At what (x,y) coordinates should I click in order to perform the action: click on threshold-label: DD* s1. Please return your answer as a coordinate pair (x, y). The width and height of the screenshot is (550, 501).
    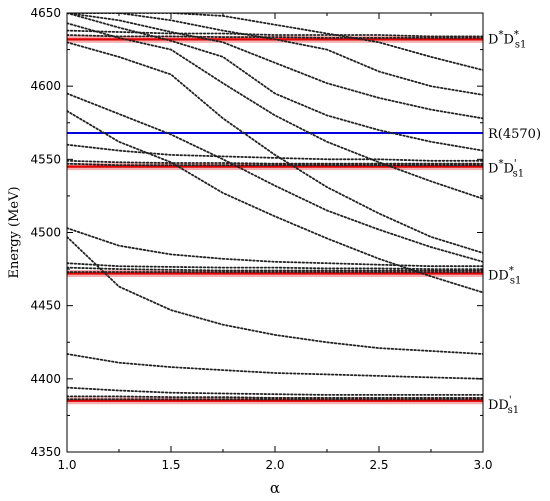
    Looking at the image, I should click on (504, 275).